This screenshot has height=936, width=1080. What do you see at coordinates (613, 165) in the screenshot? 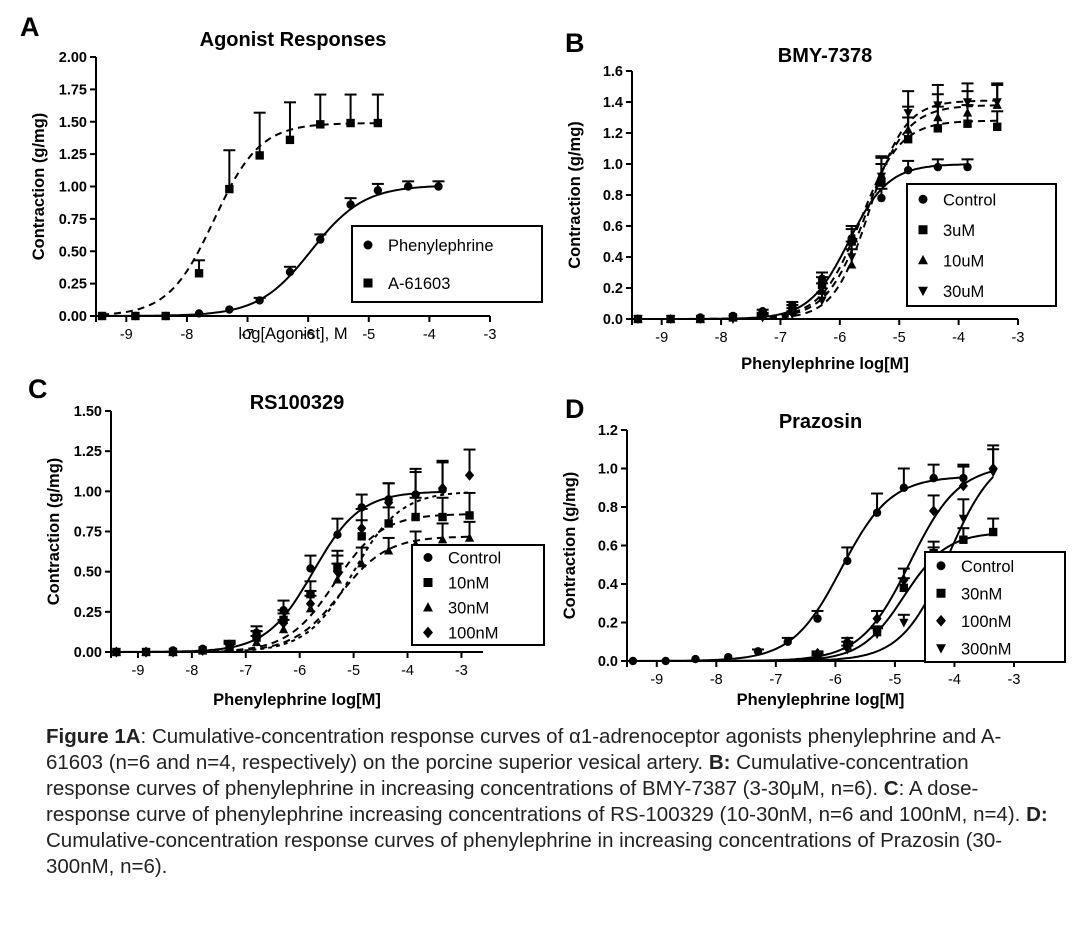
I see `panel-b-y-tick-label: 1.0` at bounding box center [613, 165].